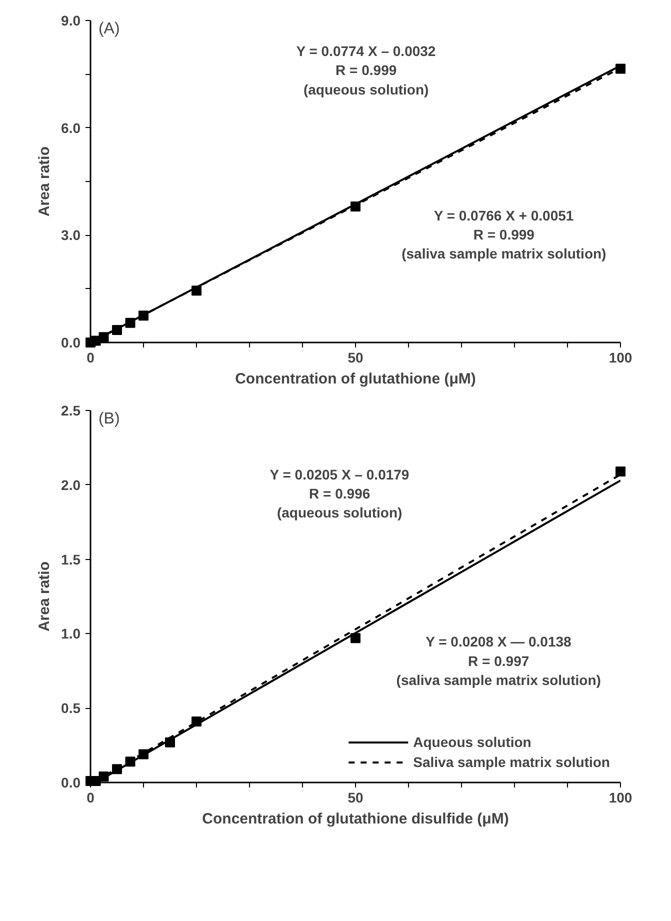  What do you see at coordinates (71, 559) in the screenshot?
I see `y-tick-label: 1.5` at bounding box center [71, 559].